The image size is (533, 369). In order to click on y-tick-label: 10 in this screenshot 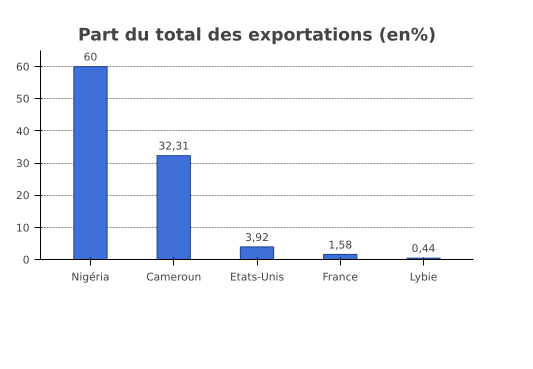, I will do `click(23, 227)`.